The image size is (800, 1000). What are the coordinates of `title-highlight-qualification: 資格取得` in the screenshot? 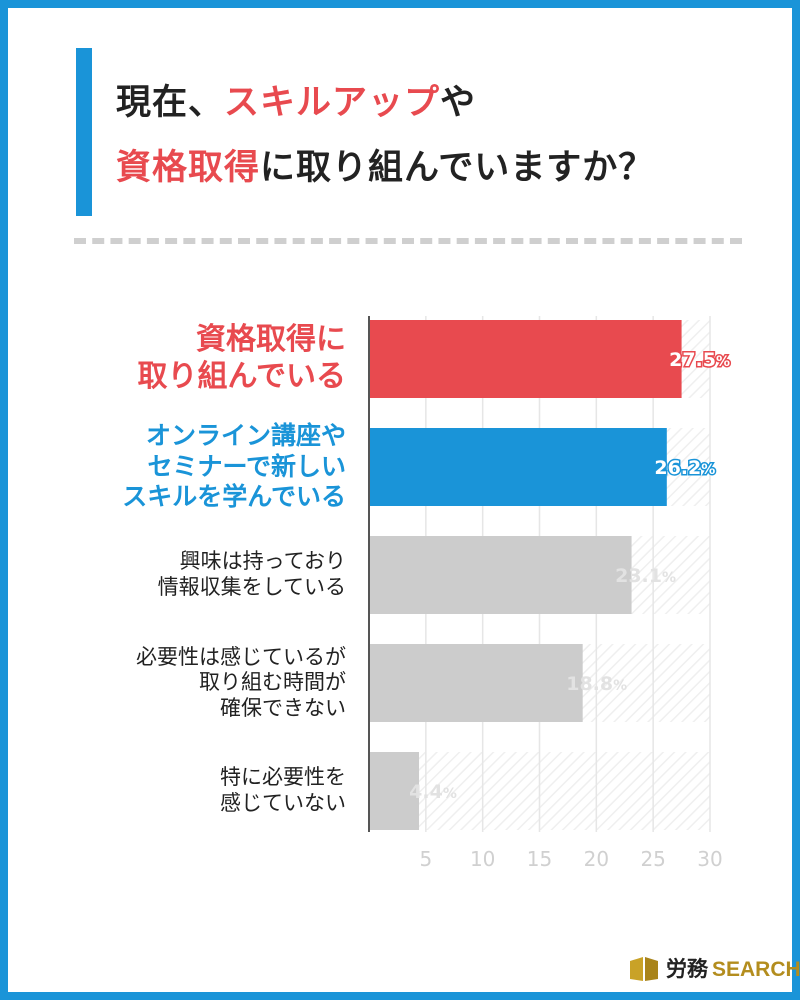 It's located at (188, 168).